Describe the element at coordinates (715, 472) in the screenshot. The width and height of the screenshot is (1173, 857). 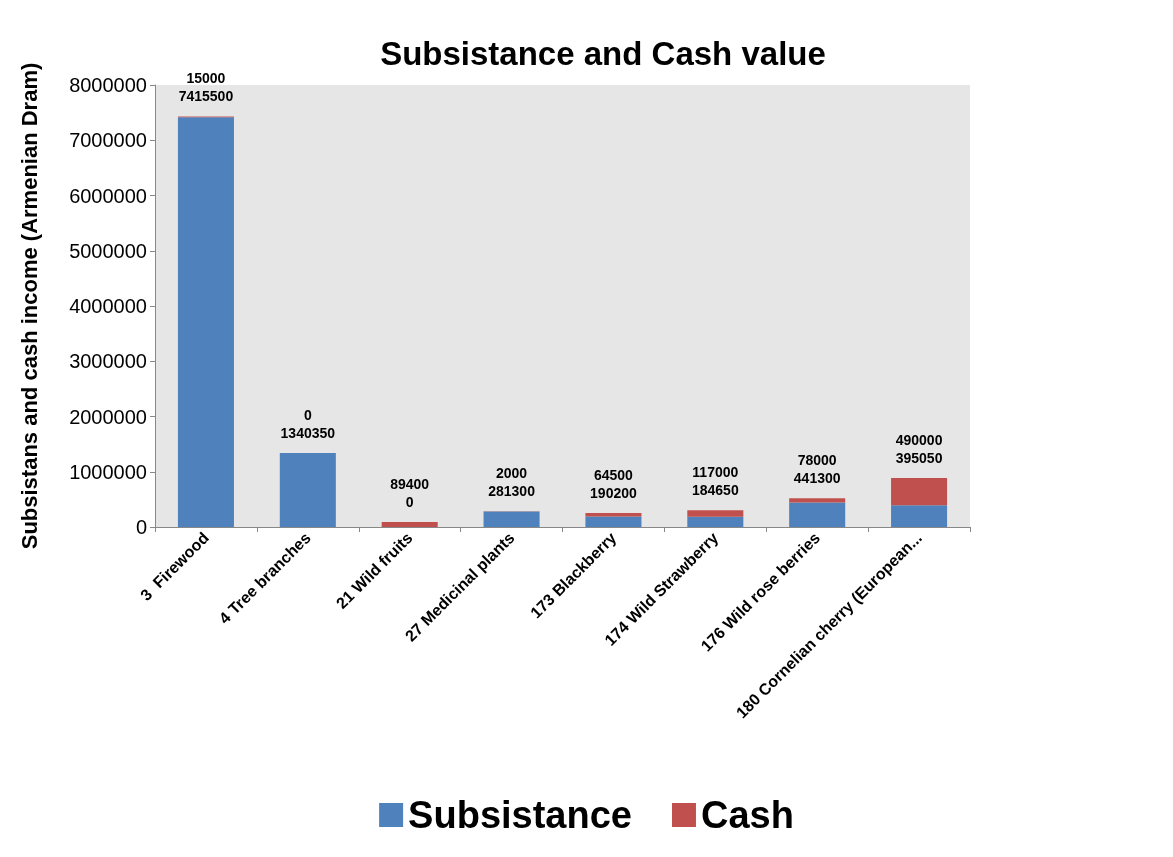
I see `data-label: 117000` at that location.